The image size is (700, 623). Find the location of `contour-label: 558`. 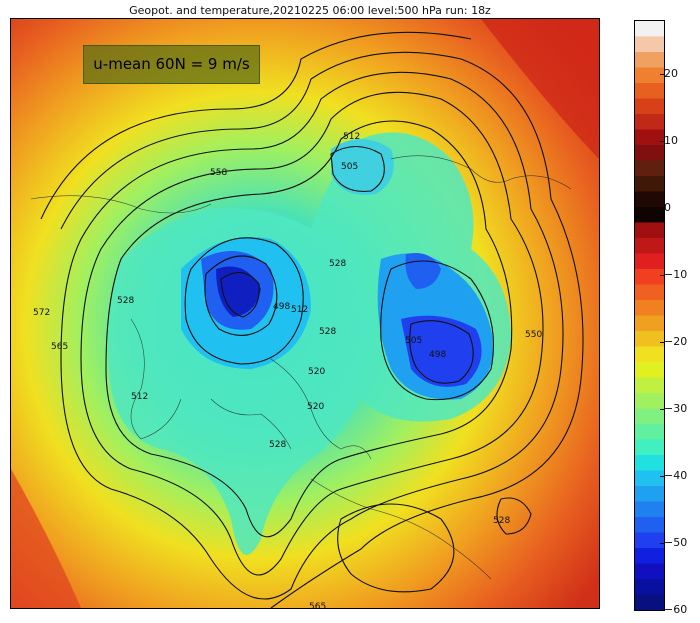

contour-label: 558 is located at coordinates (218, 173).